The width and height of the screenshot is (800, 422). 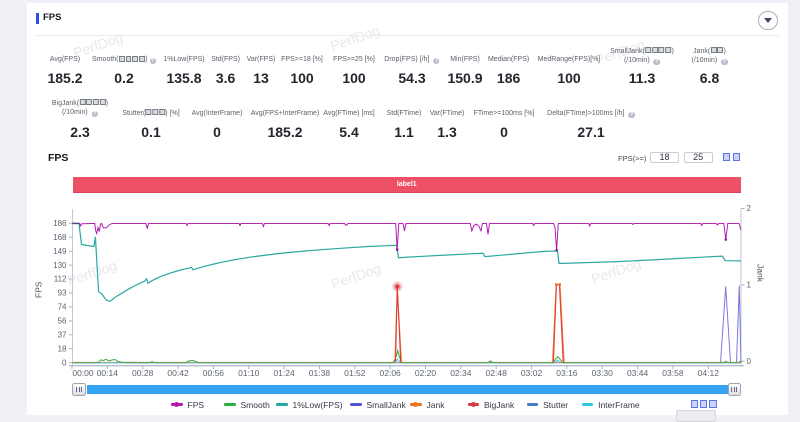 I want to click on svg-text: 00:42, so click(x=178, y=373).